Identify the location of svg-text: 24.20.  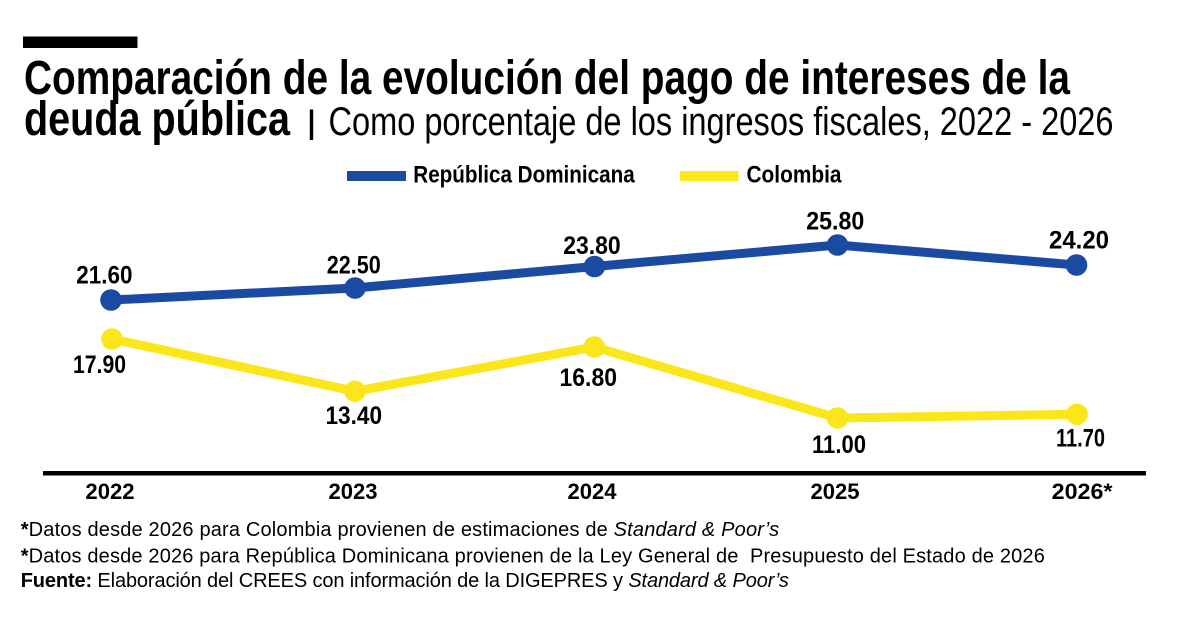
(1079, 241).